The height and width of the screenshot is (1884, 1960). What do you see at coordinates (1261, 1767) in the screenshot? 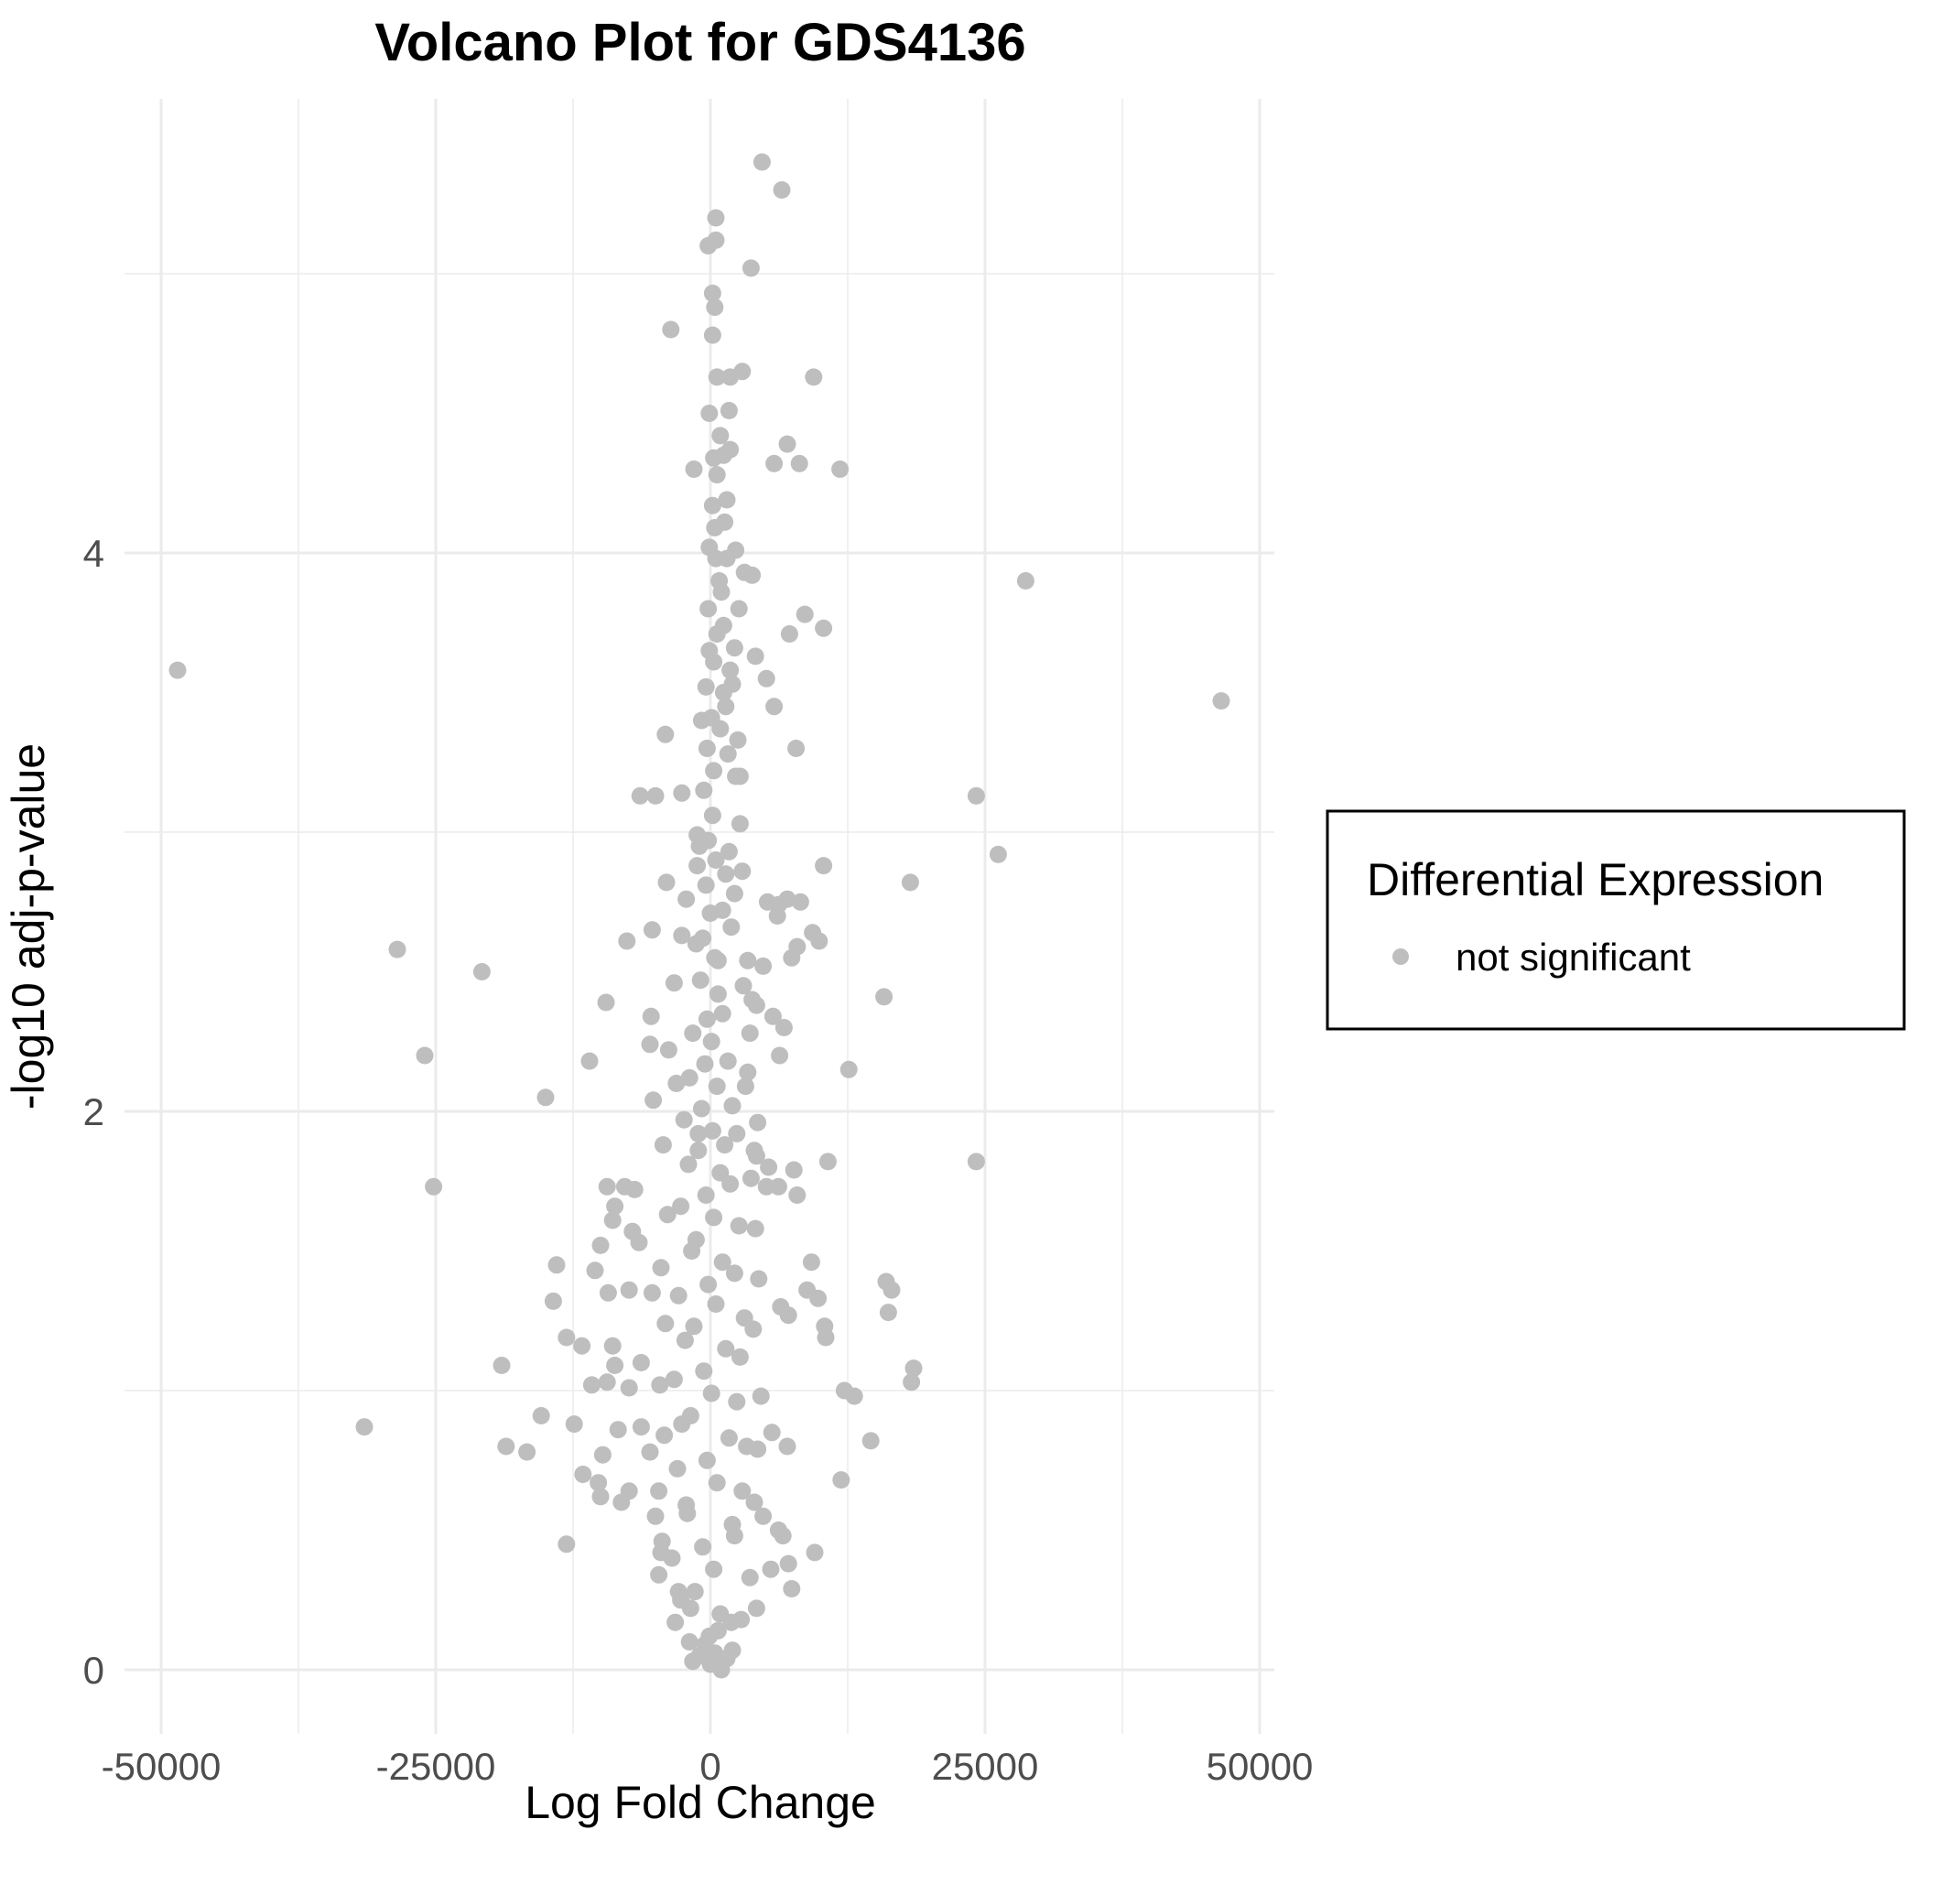
I see `x-tick-label: 50000` at bounding box center [1261, 1767].